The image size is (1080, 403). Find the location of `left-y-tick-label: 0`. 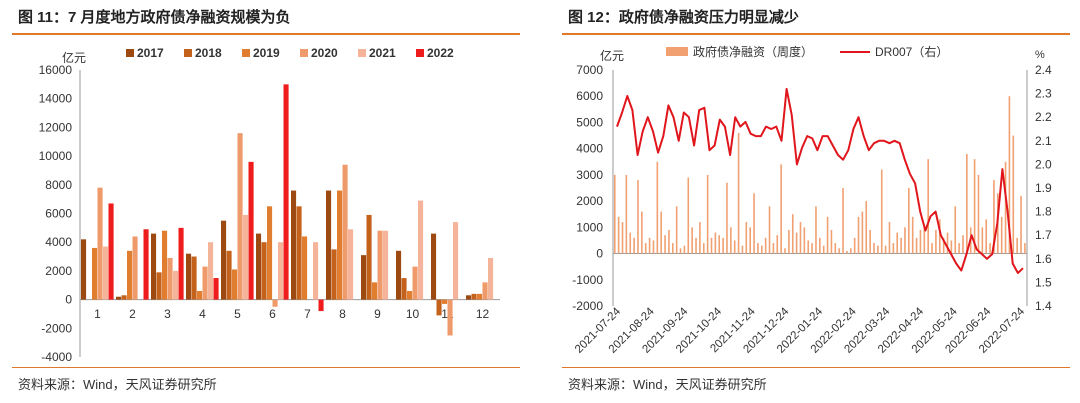

left-y-tick-label: 0 is located at coordinates (68, 300).